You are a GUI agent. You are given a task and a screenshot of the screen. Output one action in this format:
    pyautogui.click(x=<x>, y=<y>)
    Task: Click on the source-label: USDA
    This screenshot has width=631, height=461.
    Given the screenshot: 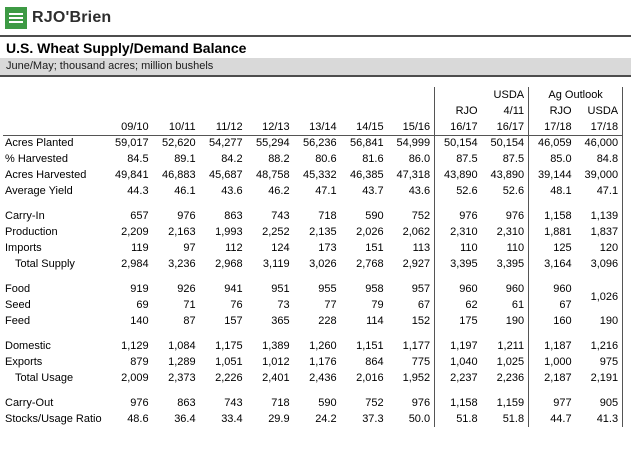 What is the action you would take?
    pyautogui.click(x=599, y=111)
    